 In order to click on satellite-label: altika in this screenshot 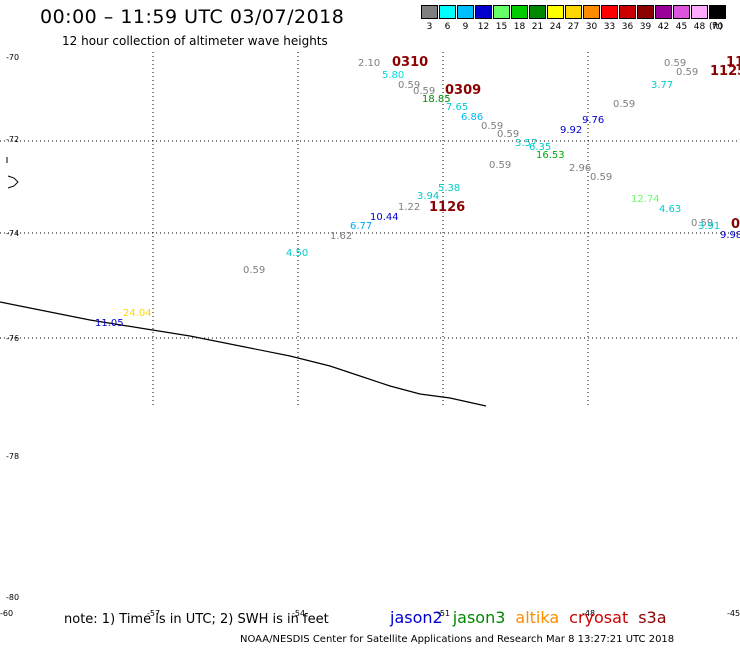, I will do `click(537, 617)`.